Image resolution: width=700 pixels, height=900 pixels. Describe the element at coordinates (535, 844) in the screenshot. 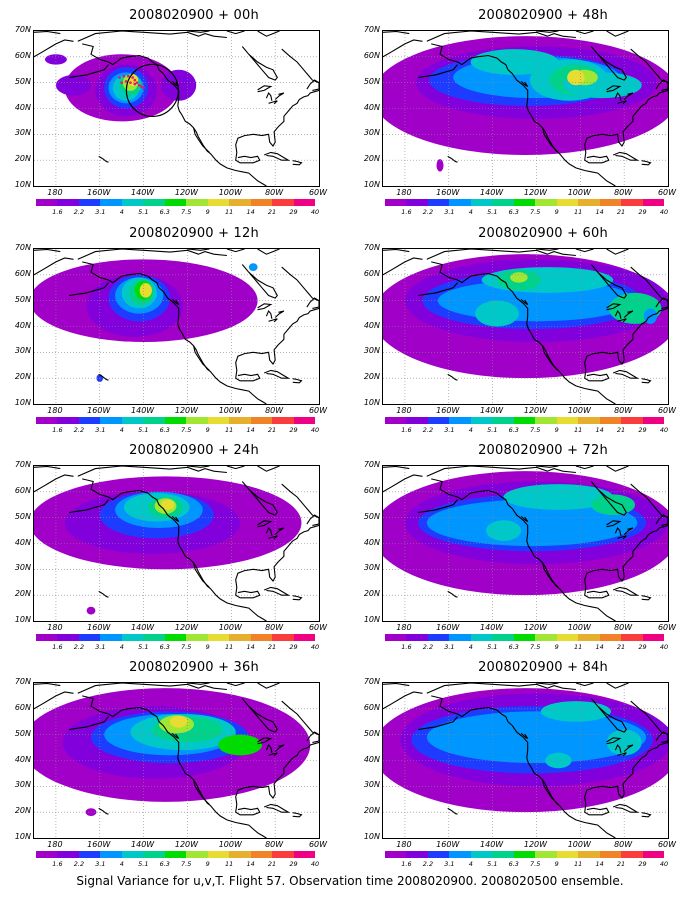

I see `lon-tick-label: 120W` at that location.